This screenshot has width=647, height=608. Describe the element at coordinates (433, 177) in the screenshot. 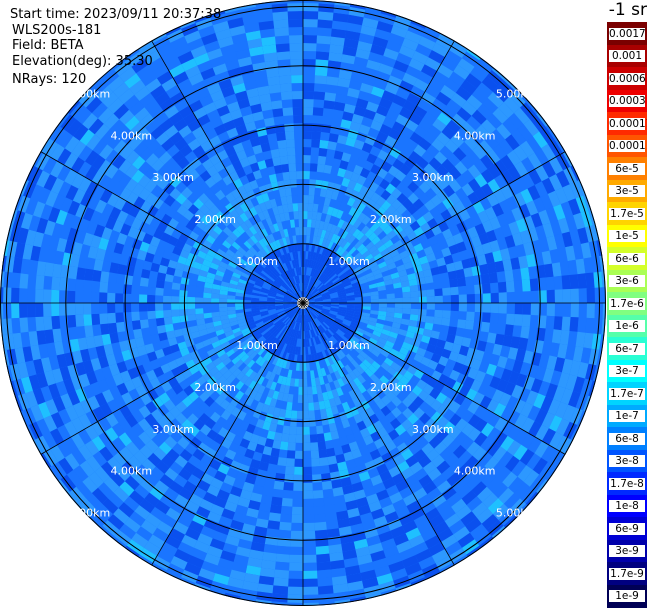

I see `range-ring-label: 3.00km` at that location.